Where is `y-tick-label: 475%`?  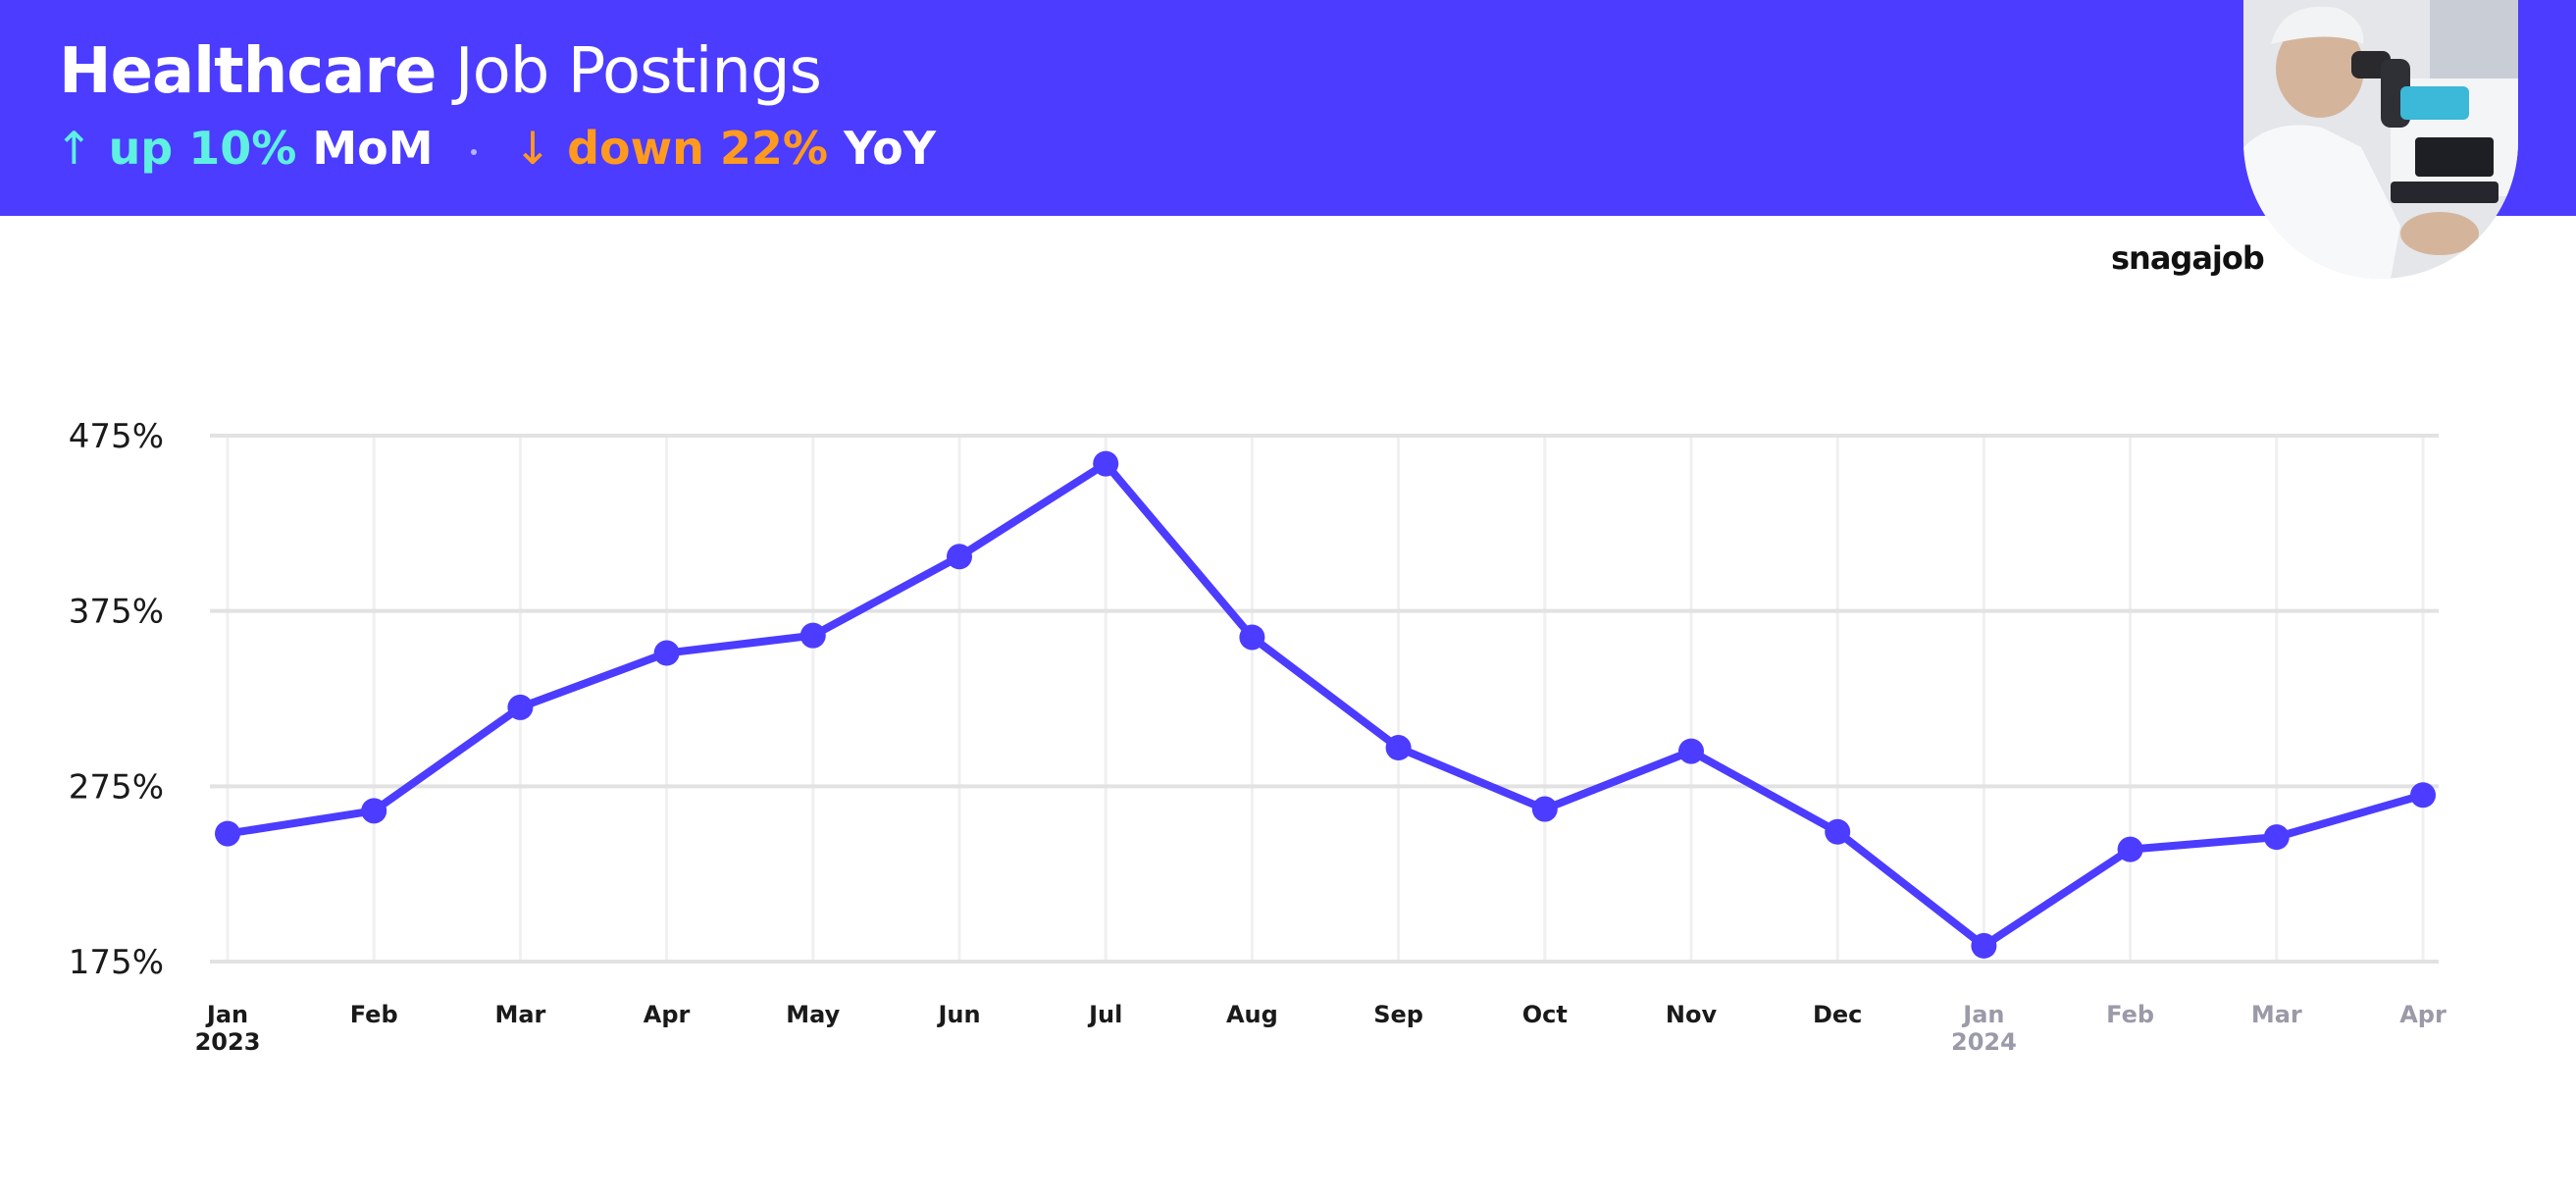 y-tick-label: 475% is located at coordinates (116, 436).